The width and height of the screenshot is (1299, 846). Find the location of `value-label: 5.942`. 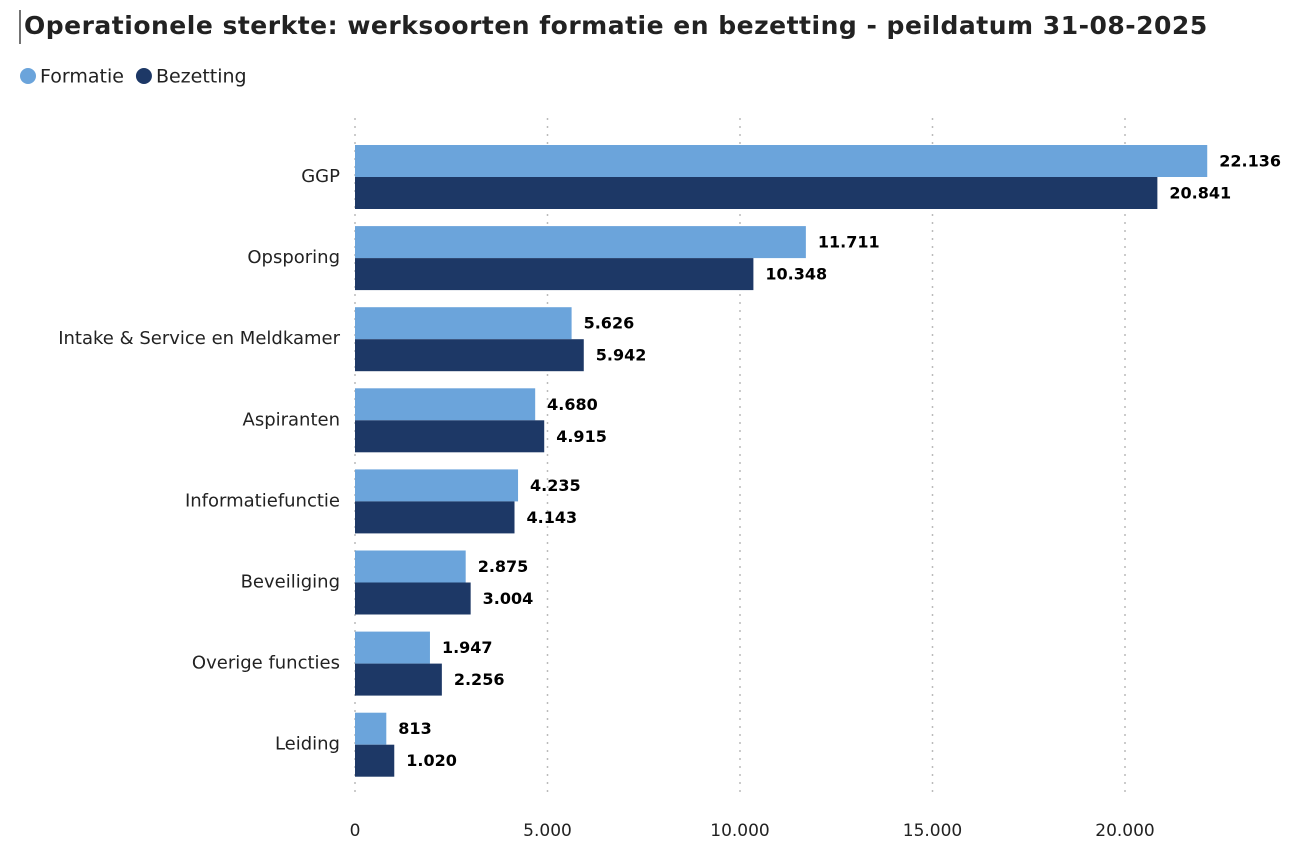

value-label: 5.942 is located at coordinates (621, 355).